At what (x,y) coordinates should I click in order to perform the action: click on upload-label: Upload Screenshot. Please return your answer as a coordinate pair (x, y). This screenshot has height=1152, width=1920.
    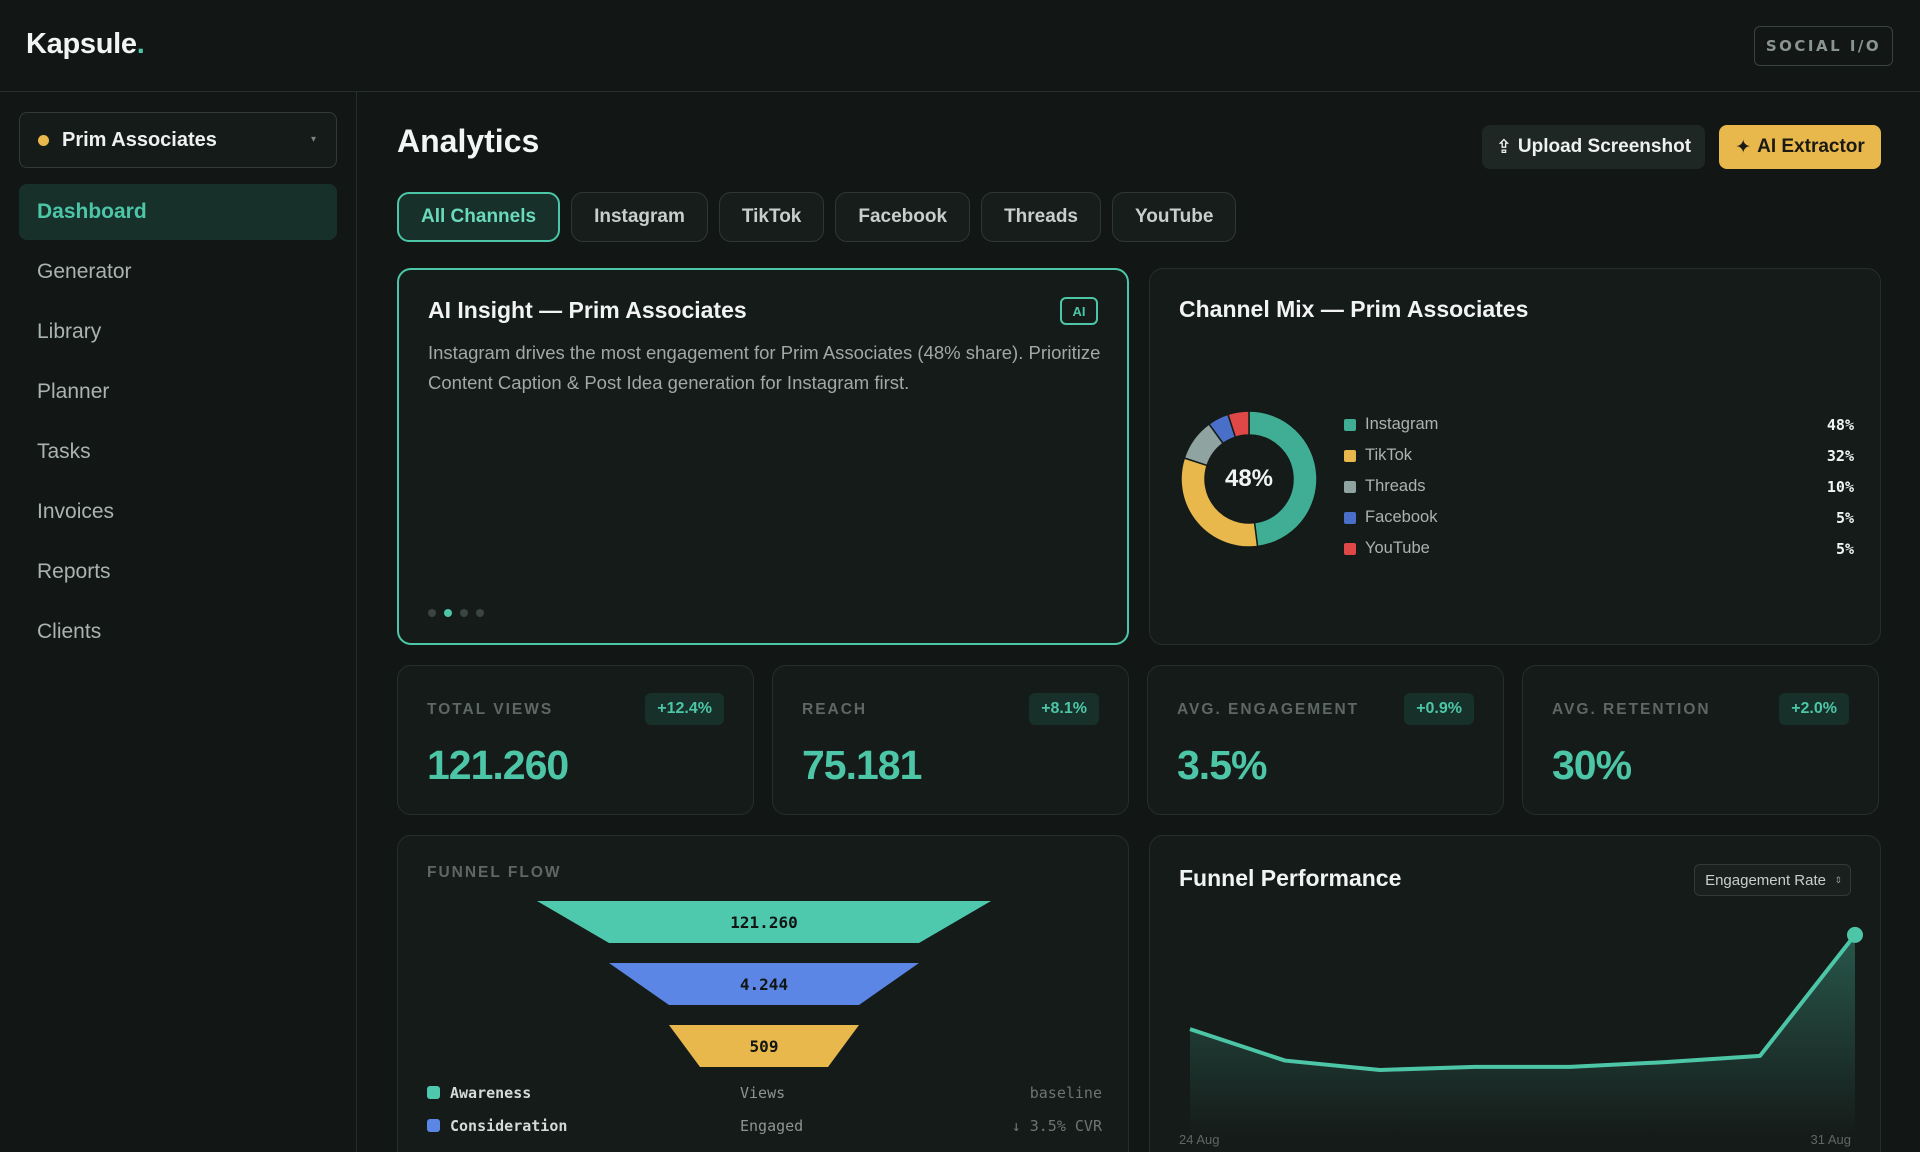
    Looking at the image, I should click on (1604, 146).